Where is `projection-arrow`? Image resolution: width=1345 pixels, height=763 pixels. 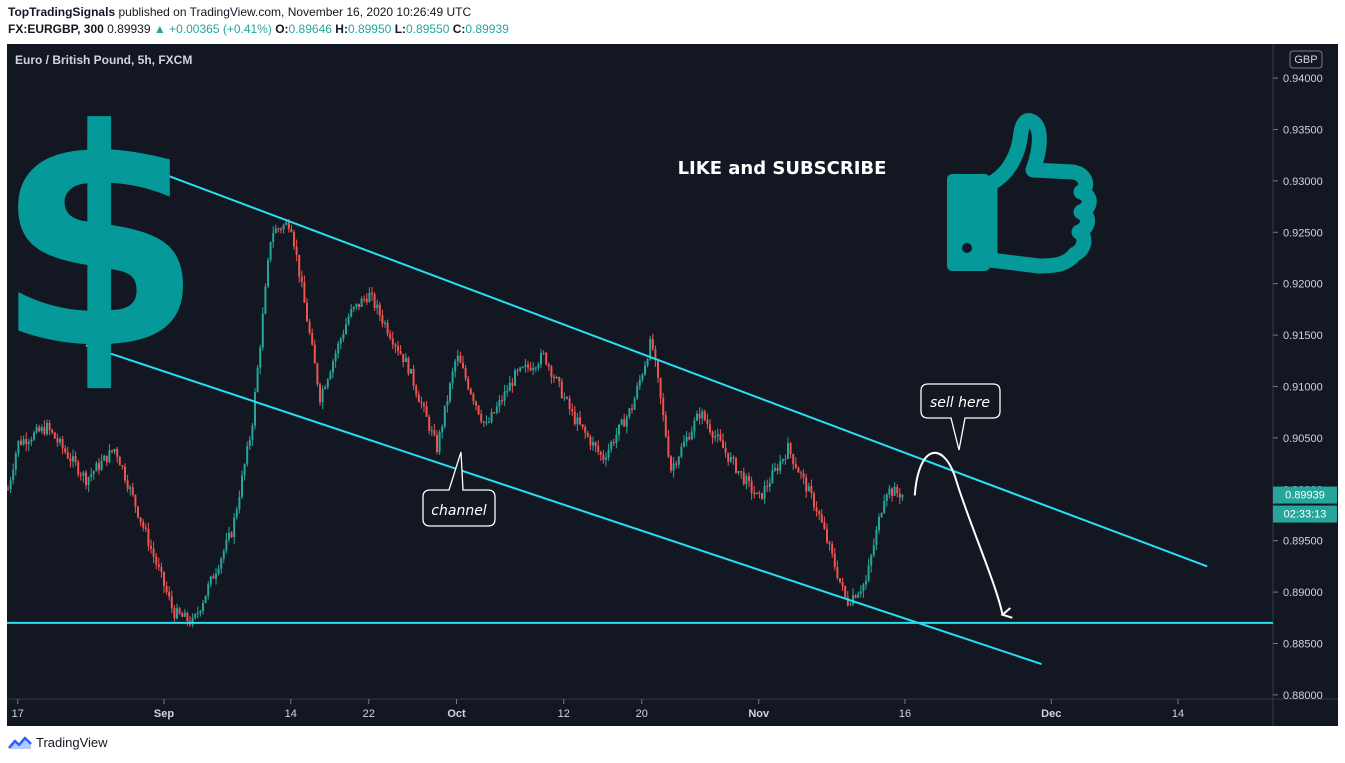 projection-arrow is located at coordinates (958, 533).